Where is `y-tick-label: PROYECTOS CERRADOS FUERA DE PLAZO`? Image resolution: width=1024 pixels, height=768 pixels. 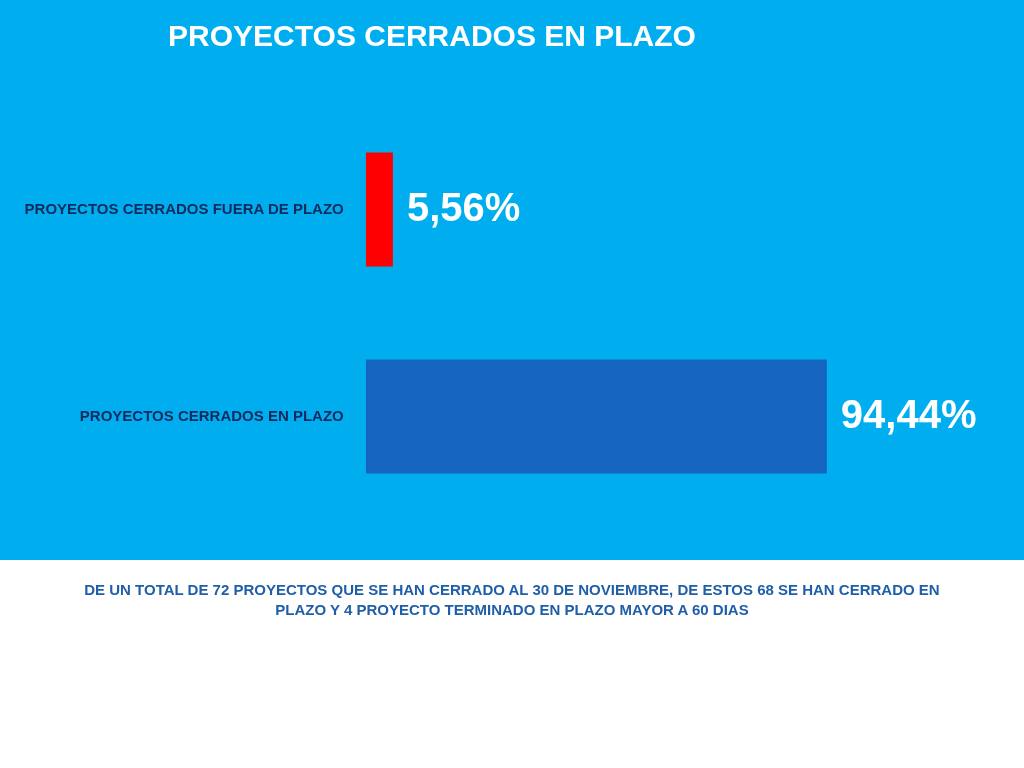
y-tick-label: PROYECTOS CERRADOS FUERA DE PLAZO is located at coordinates (184, 208).